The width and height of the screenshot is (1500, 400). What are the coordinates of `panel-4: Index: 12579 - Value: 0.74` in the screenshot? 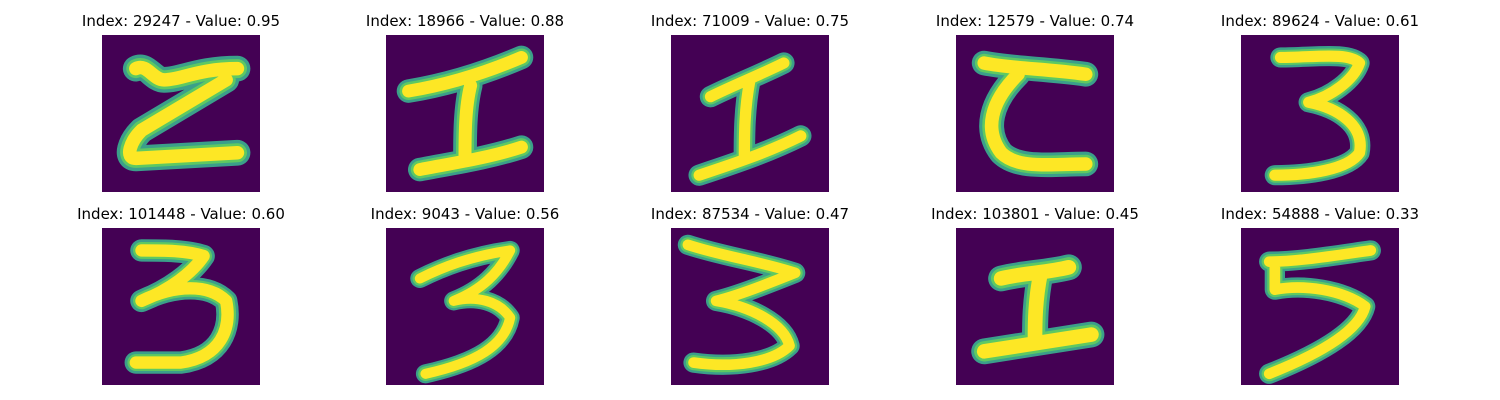 It's located at (1035, 101).